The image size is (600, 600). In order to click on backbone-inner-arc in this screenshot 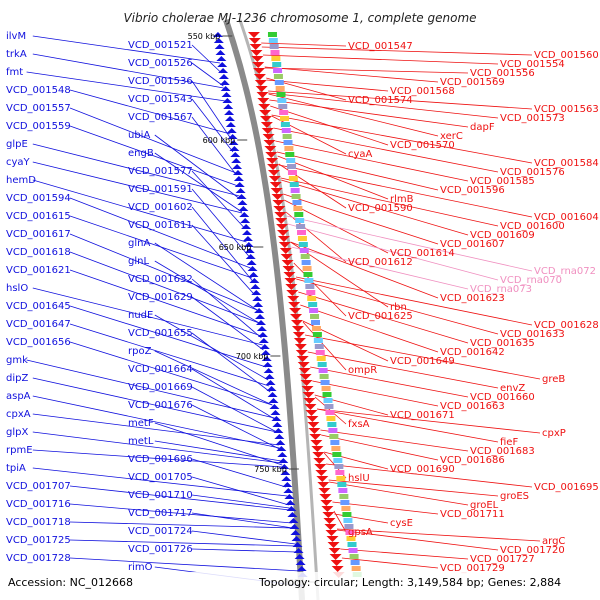, I will do `click(264, 309)`.